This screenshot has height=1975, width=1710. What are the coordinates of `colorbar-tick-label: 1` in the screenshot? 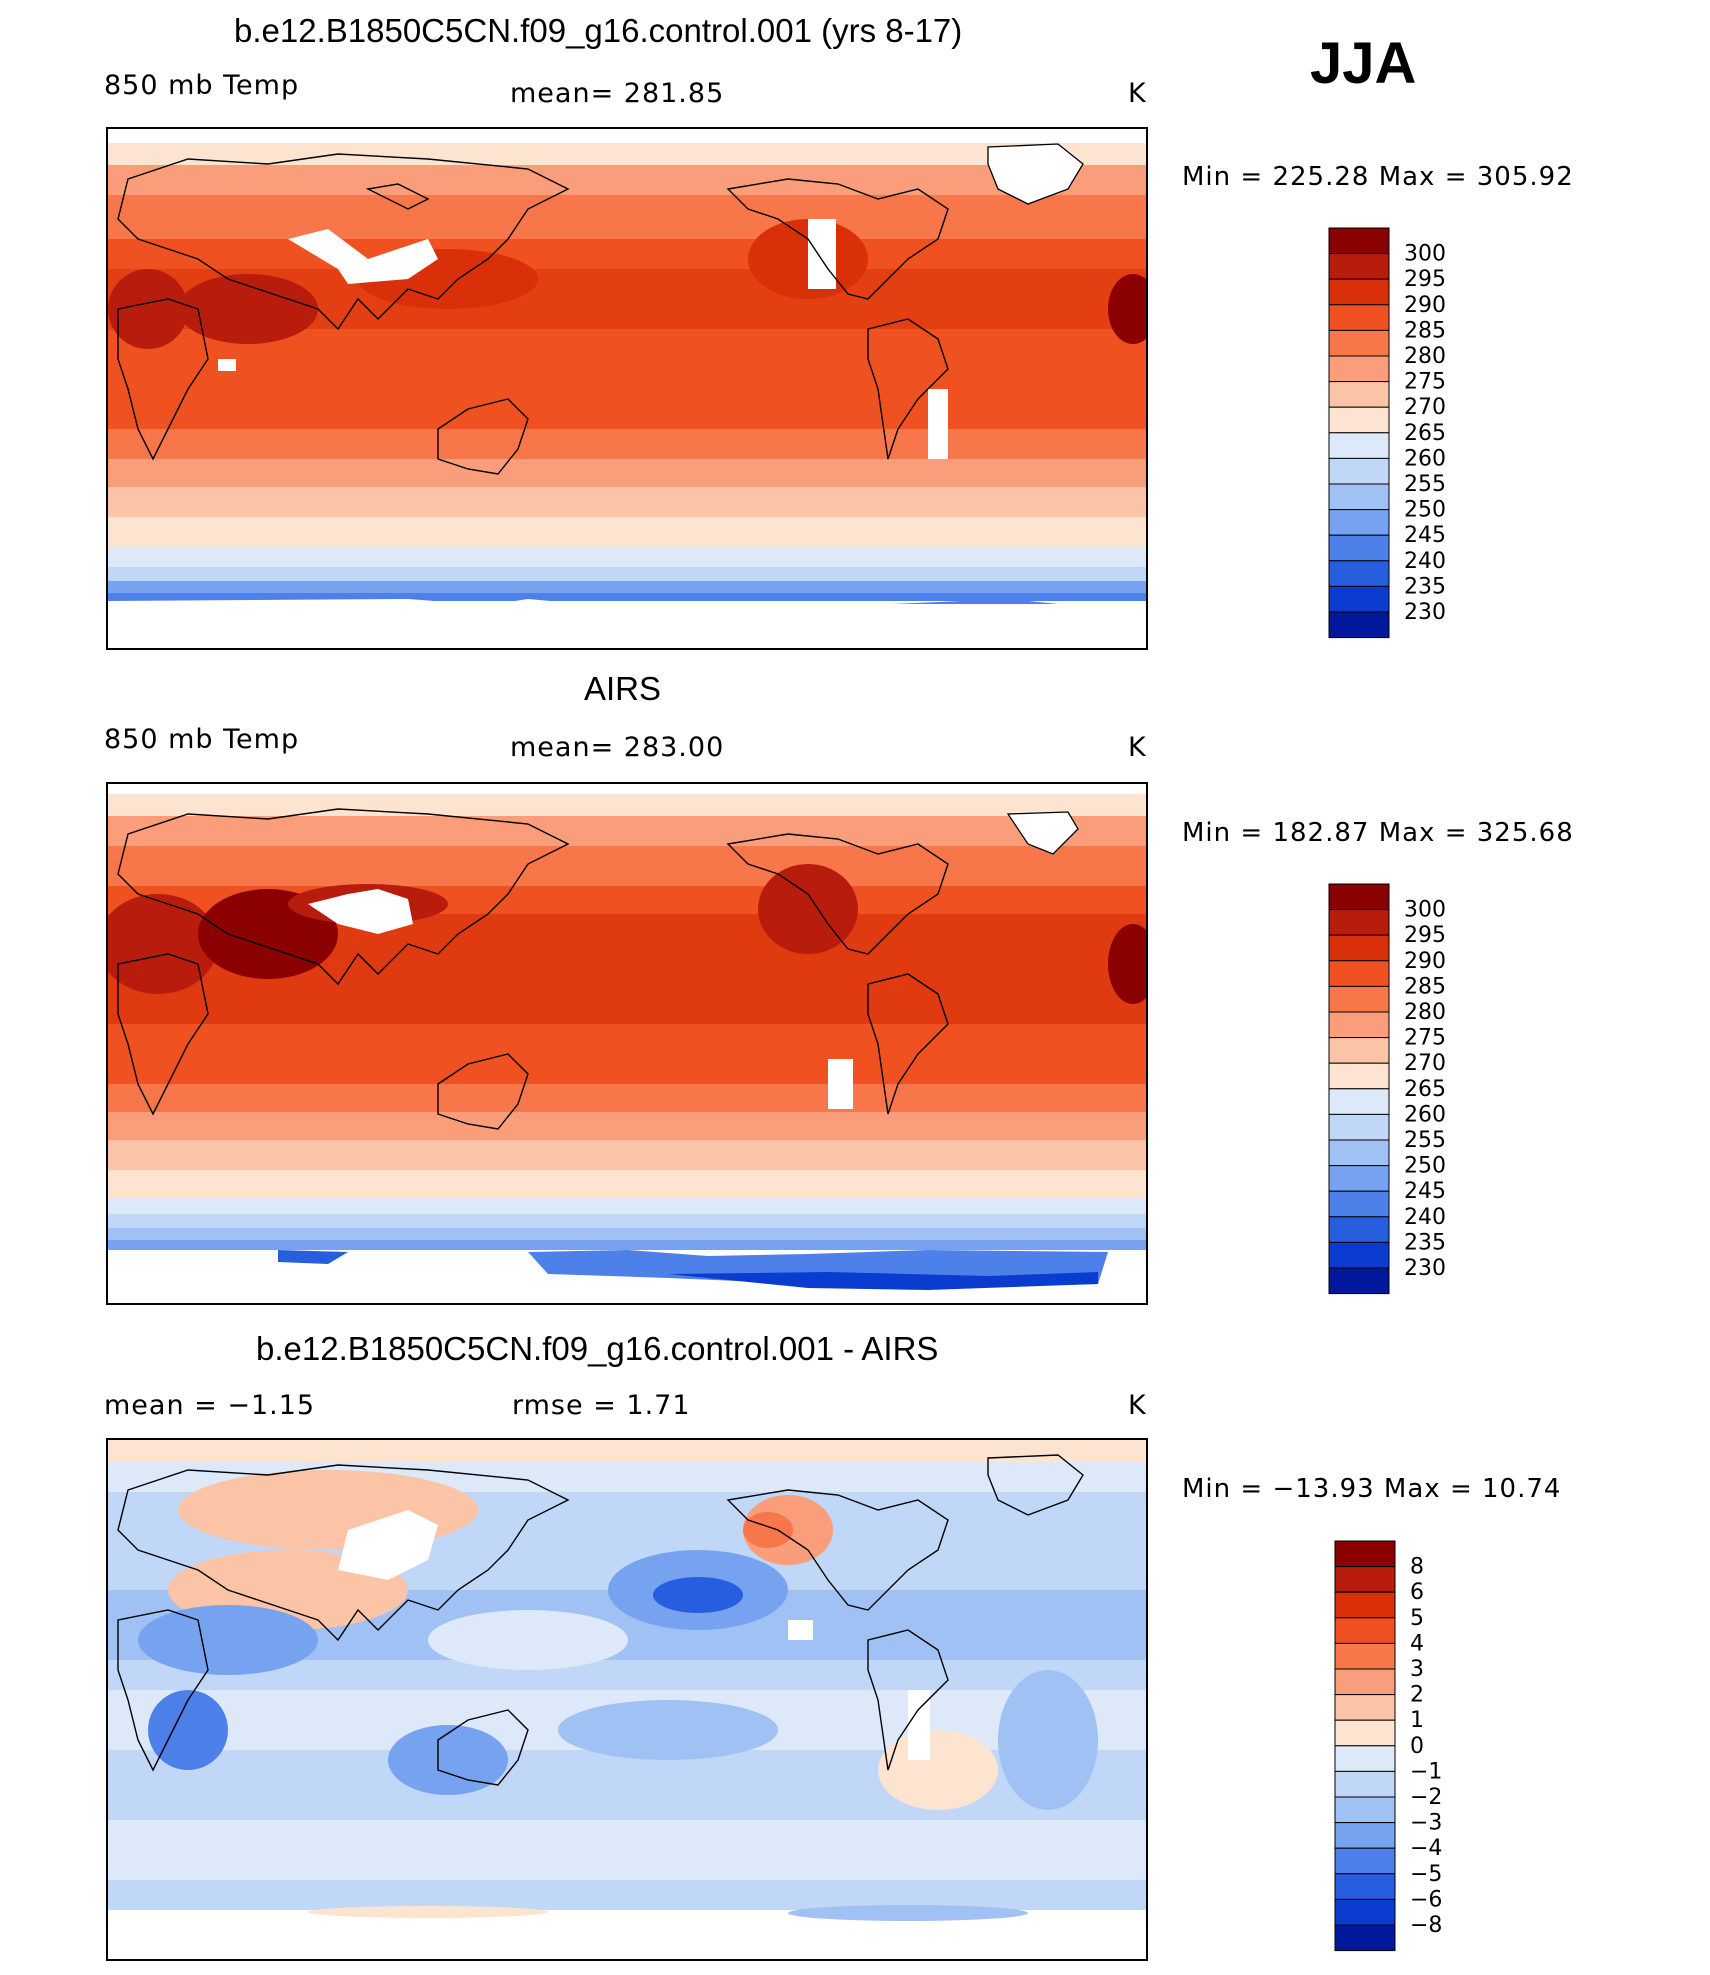 It's located at (1417, 1720).